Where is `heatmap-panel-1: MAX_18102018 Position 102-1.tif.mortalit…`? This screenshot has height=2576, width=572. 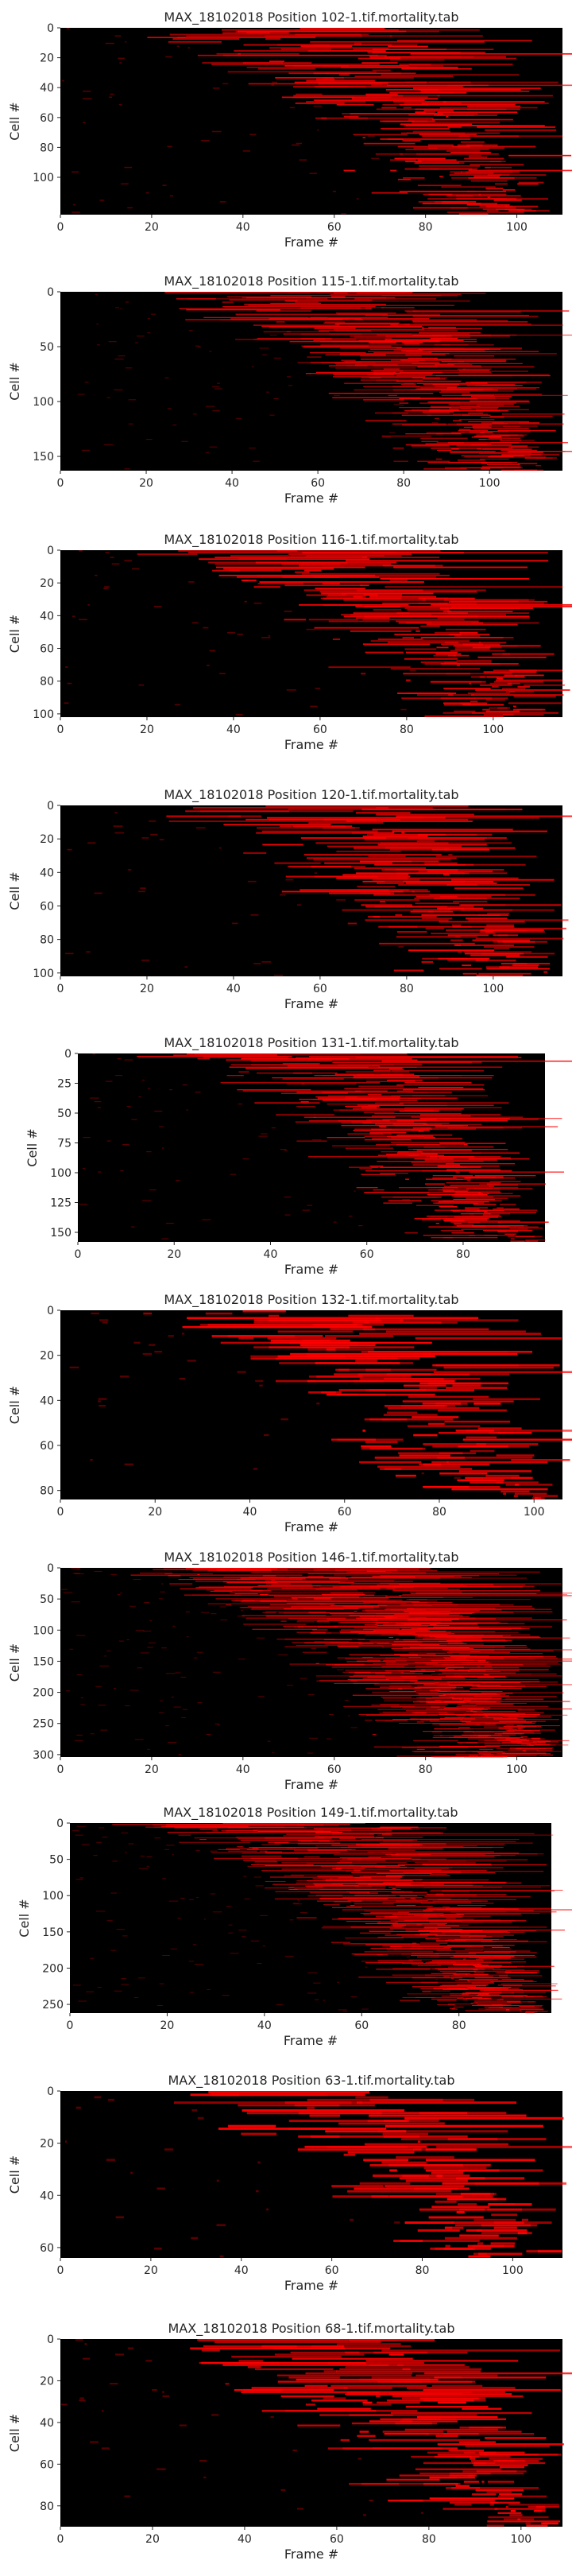 heatmap-panel-1: MAX_18102018 Position 102-1.tif.mortalit… is located at coordinates (289, 130).